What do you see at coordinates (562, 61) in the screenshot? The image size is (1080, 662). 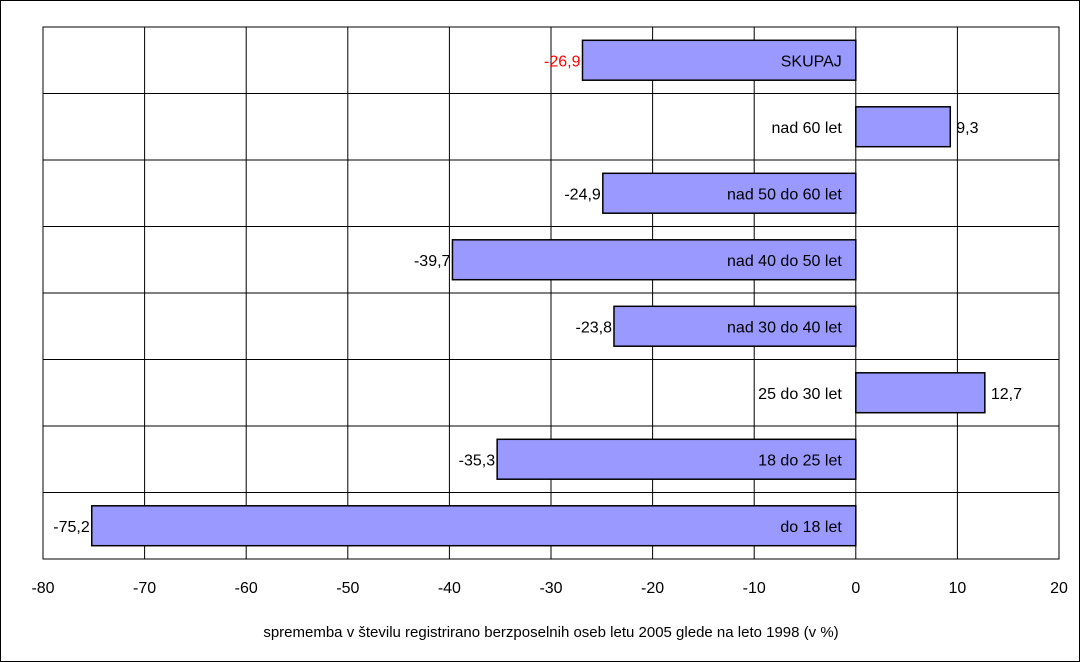 I see `value-label: -26,9` at bounding box center [562, 61].